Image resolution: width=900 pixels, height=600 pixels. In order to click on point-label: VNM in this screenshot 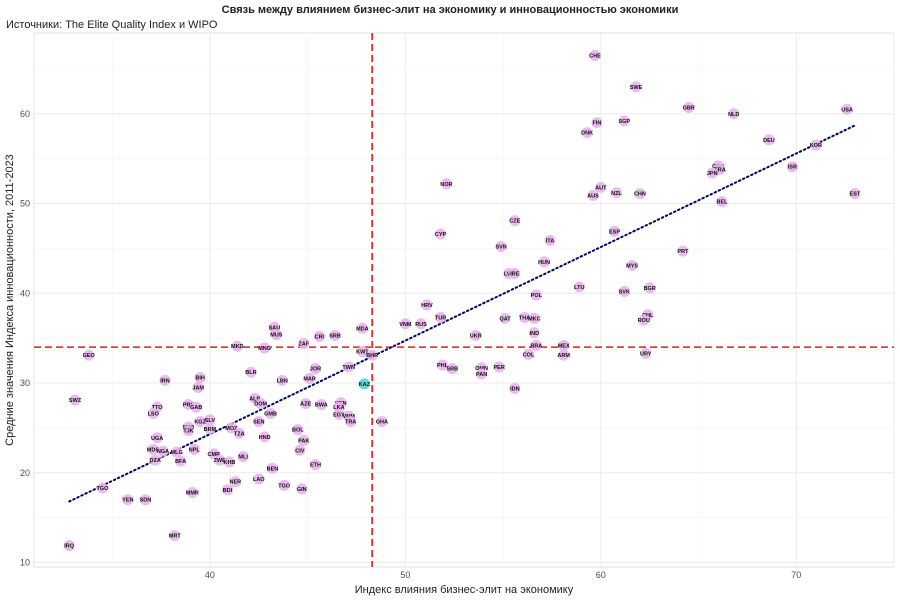, I will do `click(405, 325)`.